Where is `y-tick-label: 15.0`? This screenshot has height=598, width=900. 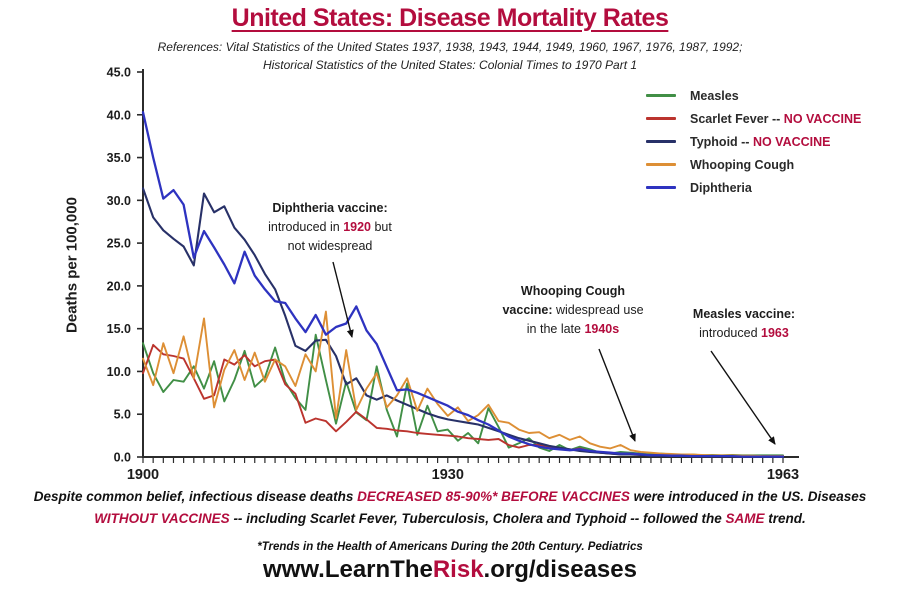 y-tick-label: 15.0 is located at coordinates (119, 329).